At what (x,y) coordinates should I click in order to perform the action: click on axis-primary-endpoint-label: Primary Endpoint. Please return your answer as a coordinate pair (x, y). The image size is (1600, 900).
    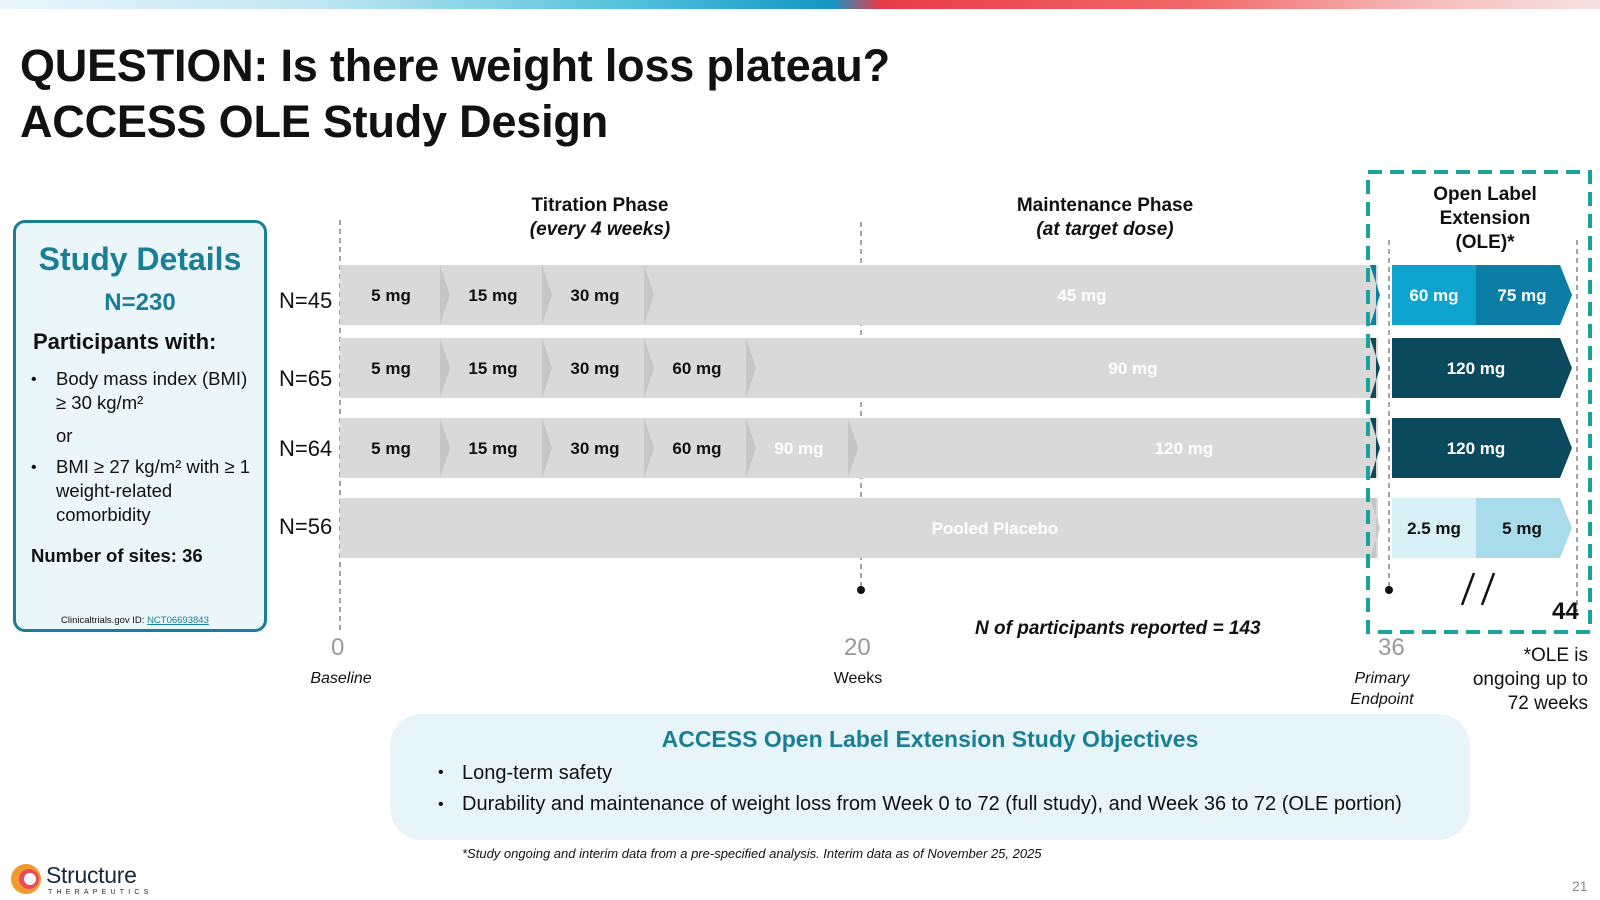
    Looking at the image, I should click on (1382, 689).